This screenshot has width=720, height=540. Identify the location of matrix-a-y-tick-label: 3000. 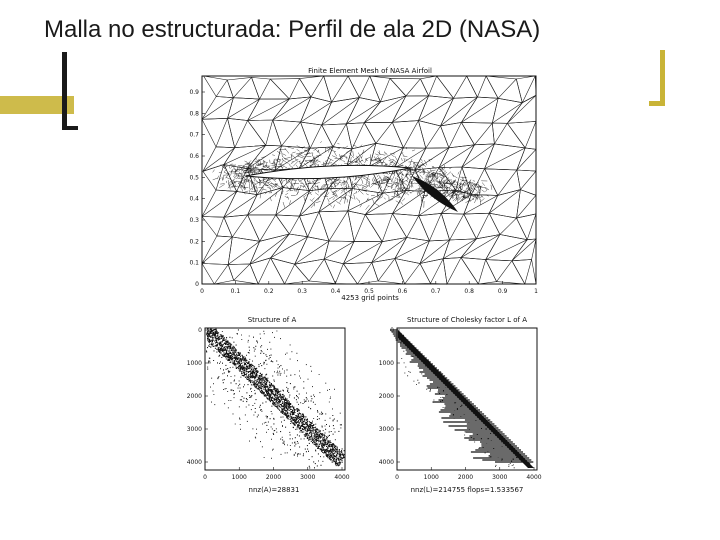
(194, 429).